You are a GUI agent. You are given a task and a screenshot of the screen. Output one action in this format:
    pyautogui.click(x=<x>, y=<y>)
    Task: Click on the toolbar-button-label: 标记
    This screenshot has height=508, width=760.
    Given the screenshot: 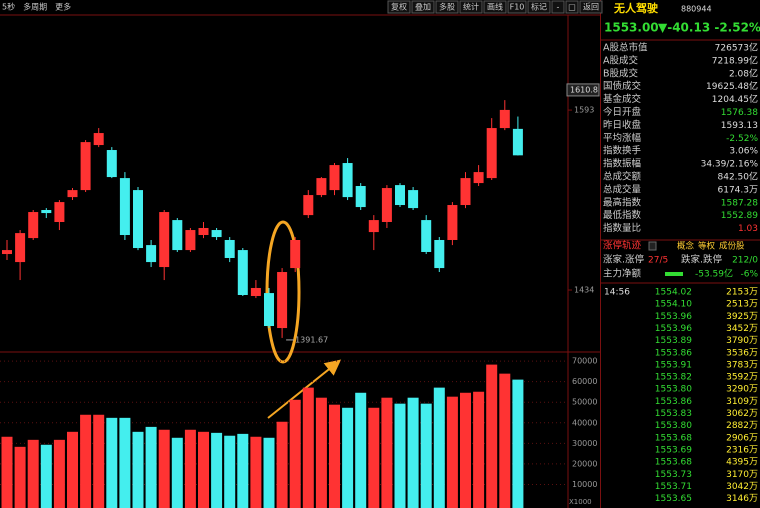 What is the action you would take?
    pyautogui.click(x=539, y=7)
    